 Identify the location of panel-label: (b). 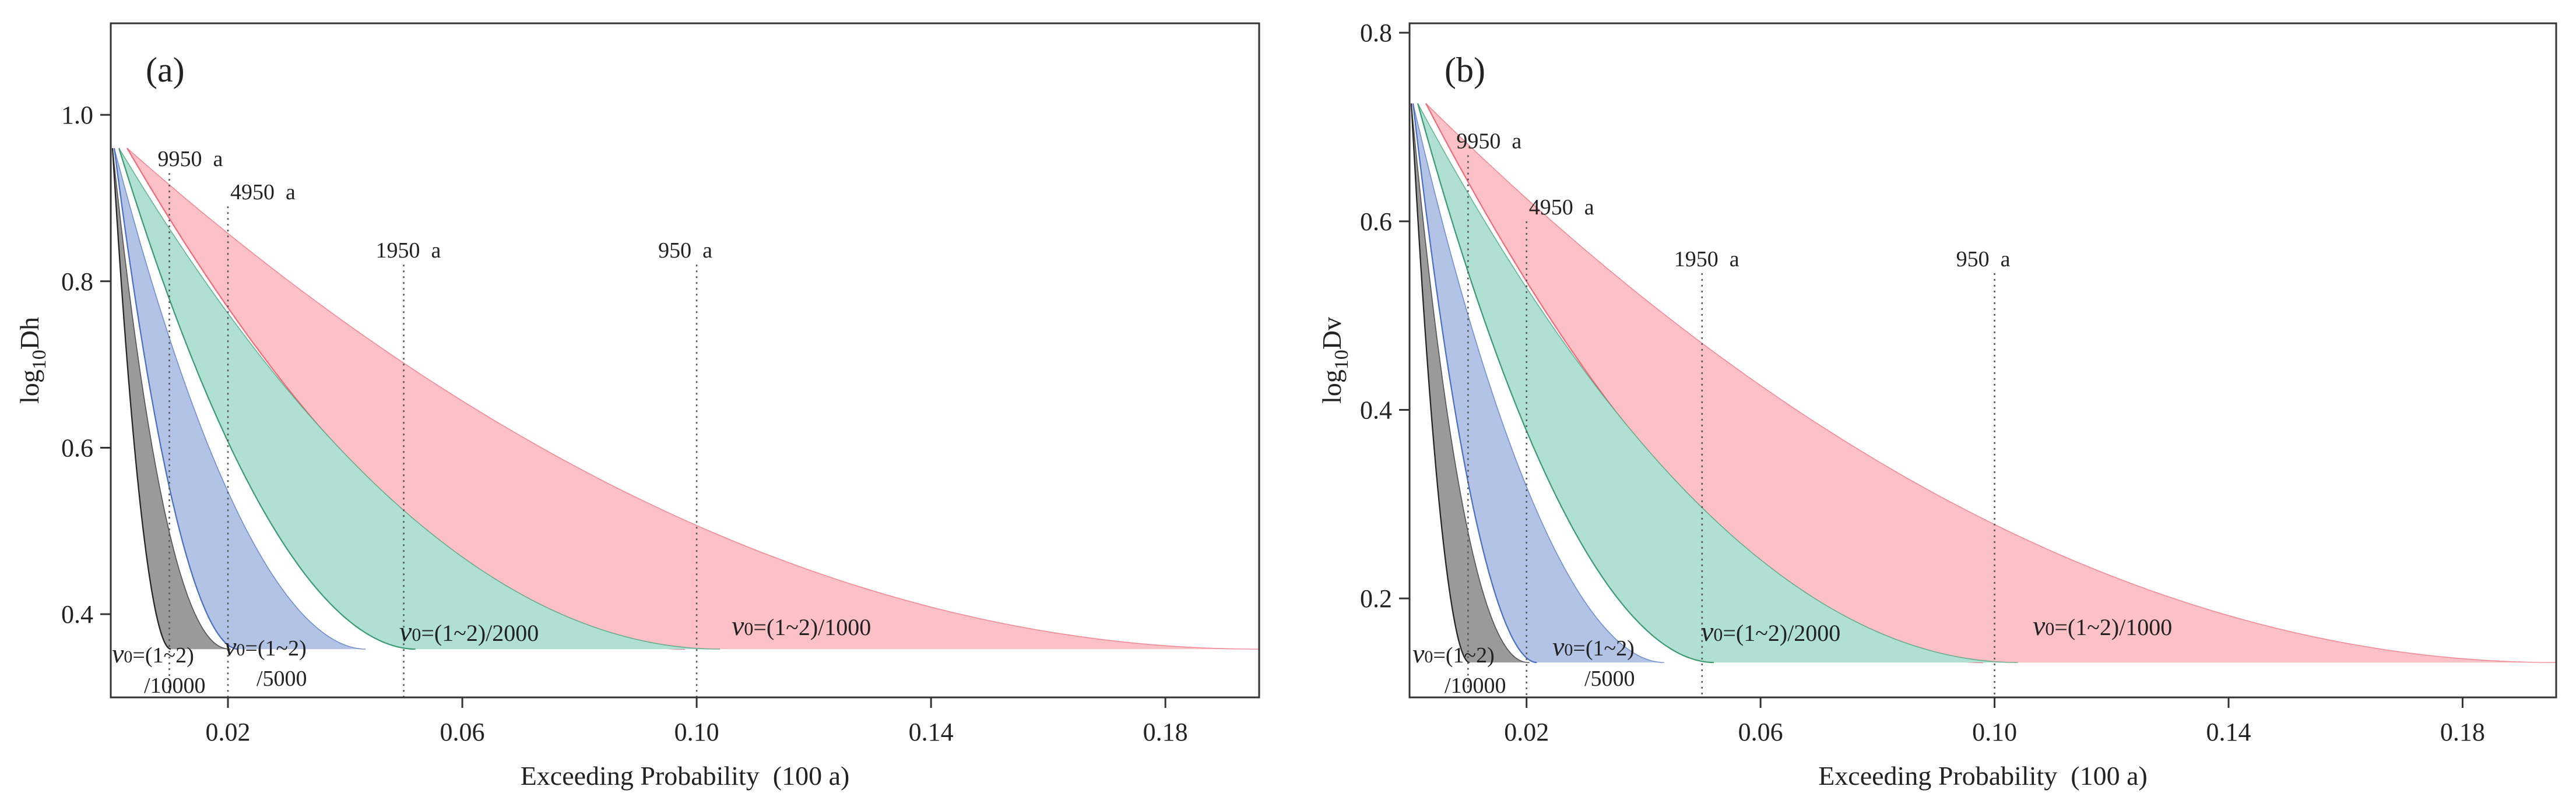
(1465, 70).